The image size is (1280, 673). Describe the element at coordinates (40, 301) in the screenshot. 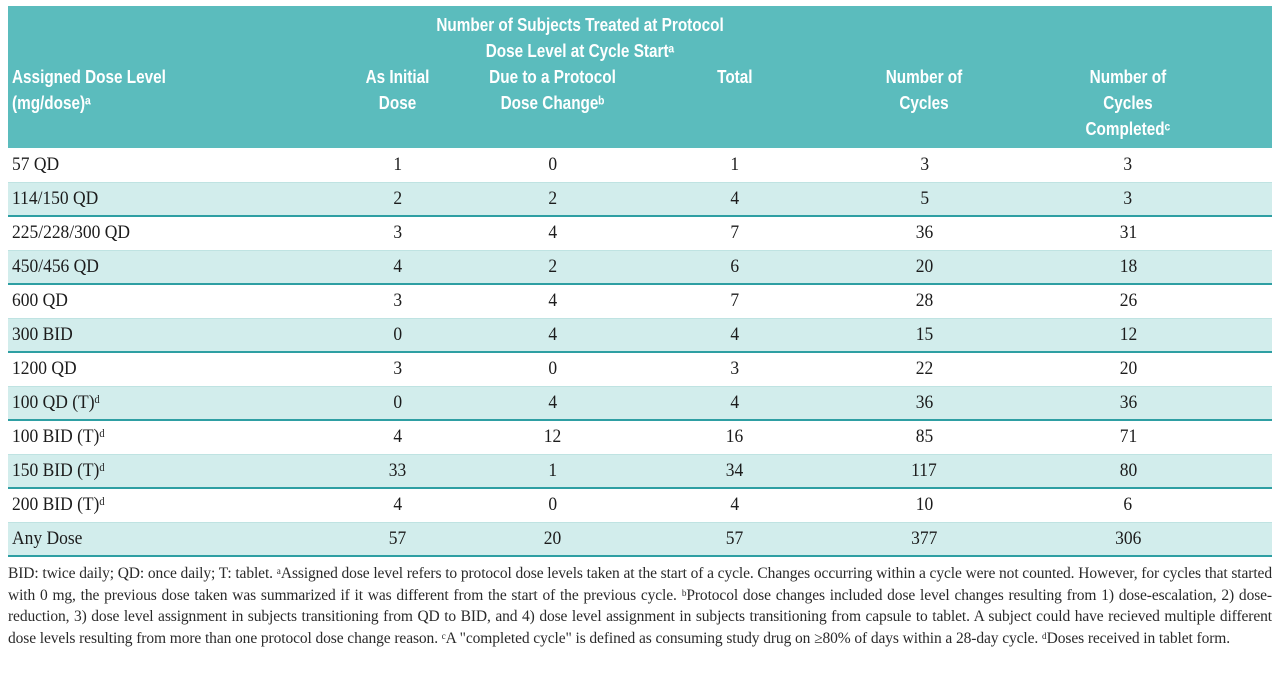

I see `dose-level-cell: 600 QD` at that location.